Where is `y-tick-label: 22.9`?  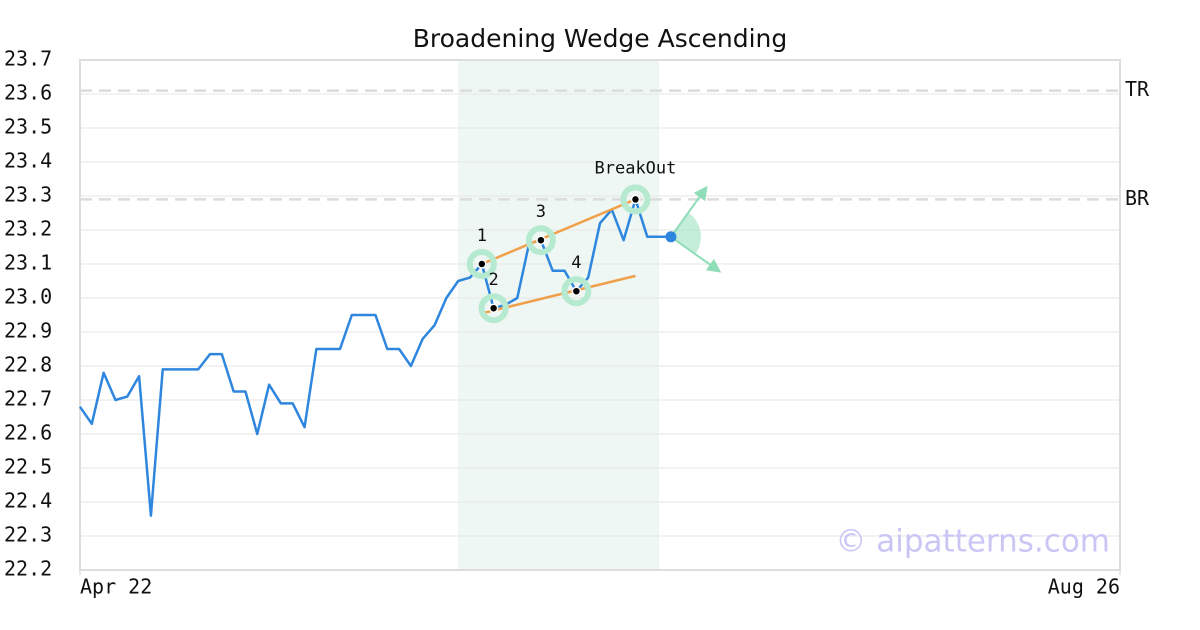 y-tick-label: 22.9 is located at coordinates (28, 331).